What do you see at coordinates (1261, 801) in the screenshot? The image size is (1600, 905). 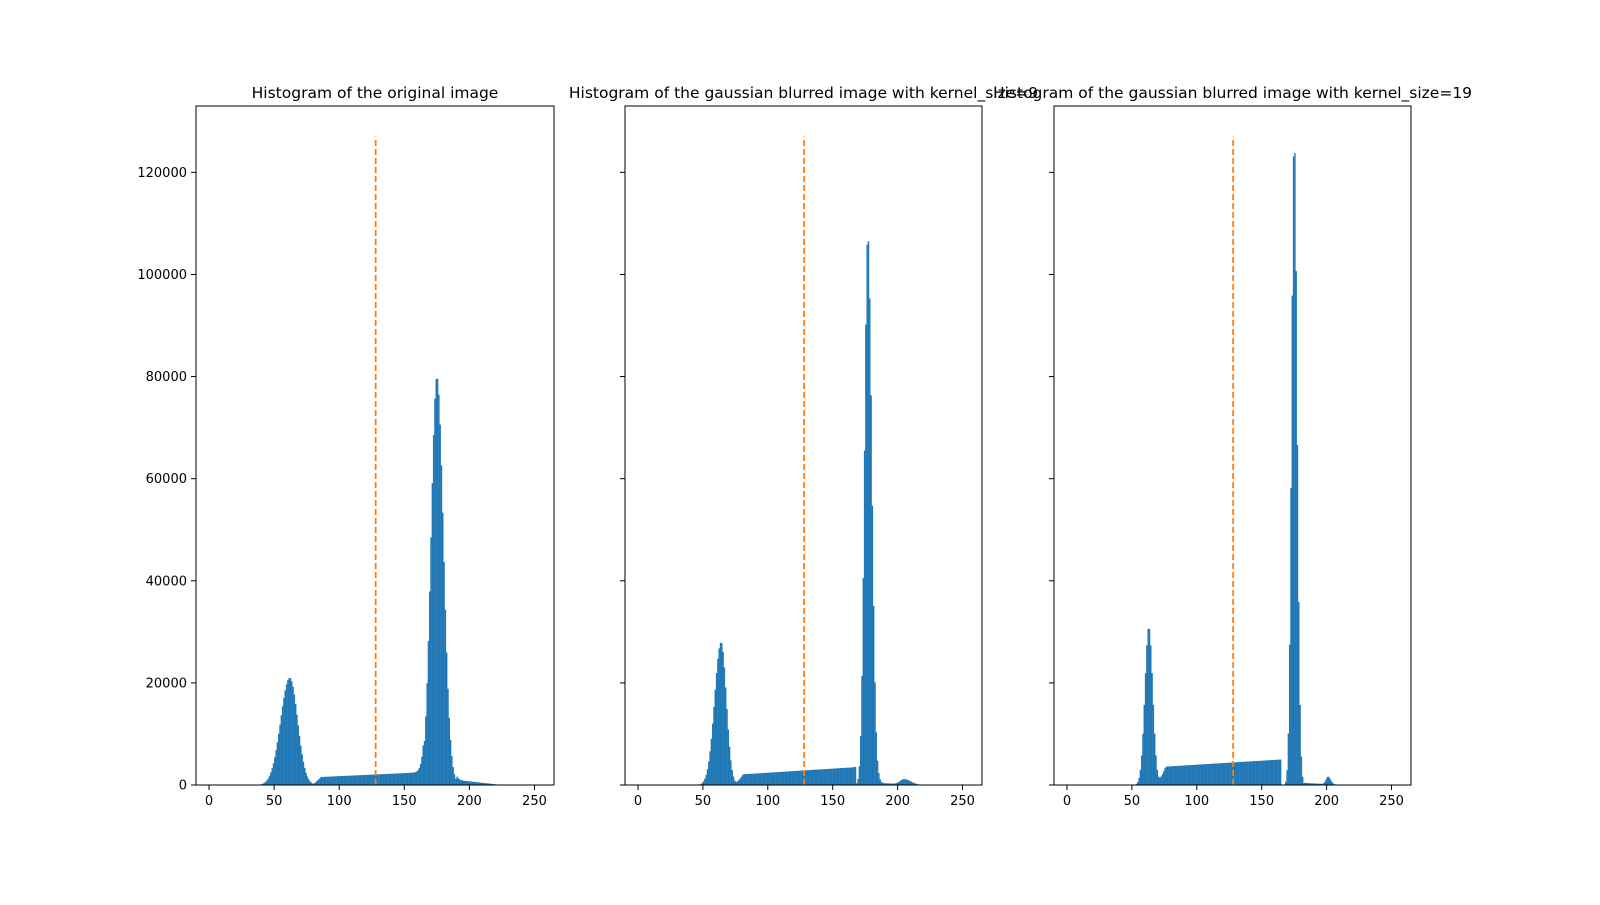 I see `x-tick-label: 150` at bounding box center [1261, 801].